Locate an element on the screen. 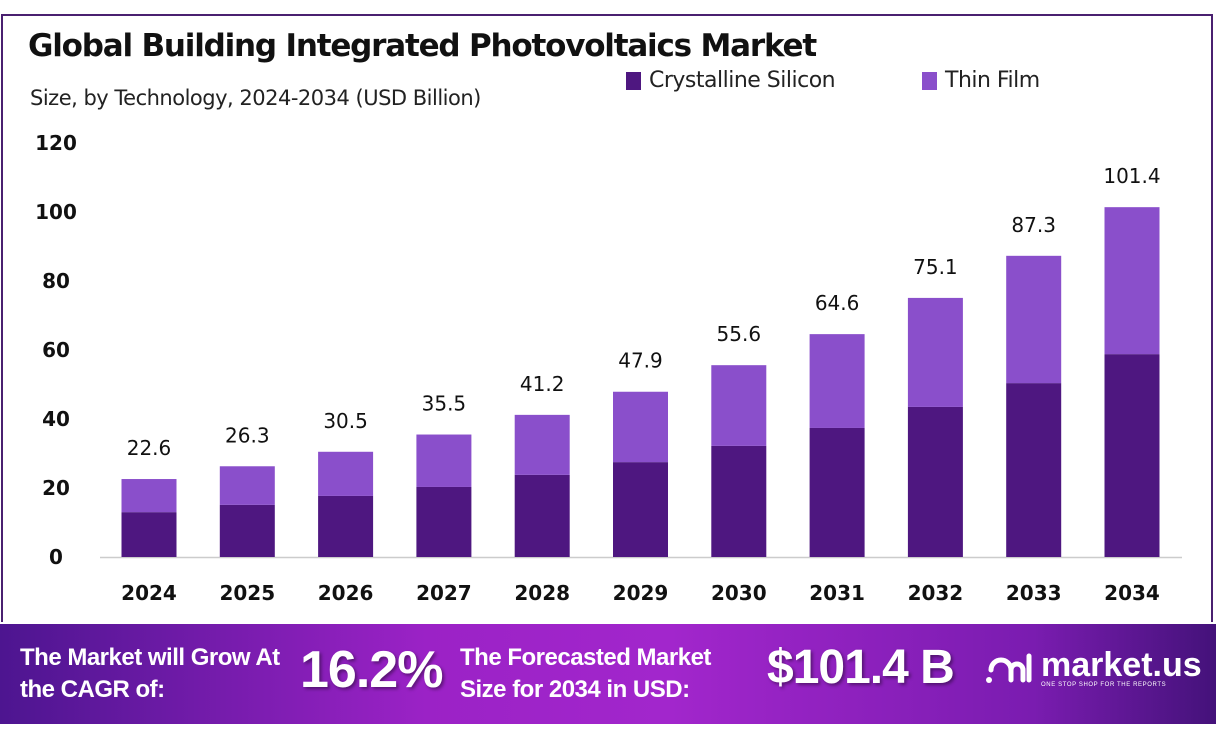 This screenshot has width=1216, height=739. x-tick-label: 2027 is located at coordinates (444, 593).